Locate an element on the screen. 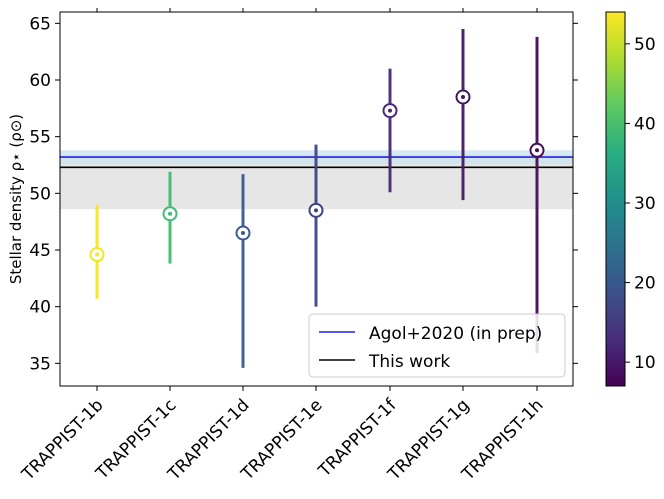  legend-label-this-work: This work is located at coordinates (409, 362).